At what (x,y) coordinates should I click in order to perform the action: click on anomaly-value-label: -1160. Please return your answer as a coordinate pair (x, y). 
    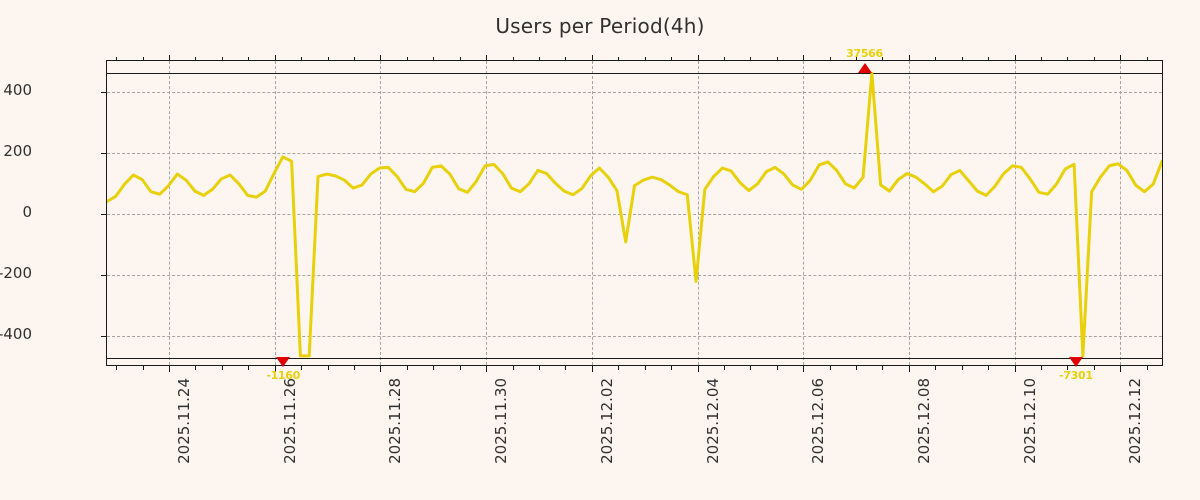
    Looking at the image, I should click on (283, 375).